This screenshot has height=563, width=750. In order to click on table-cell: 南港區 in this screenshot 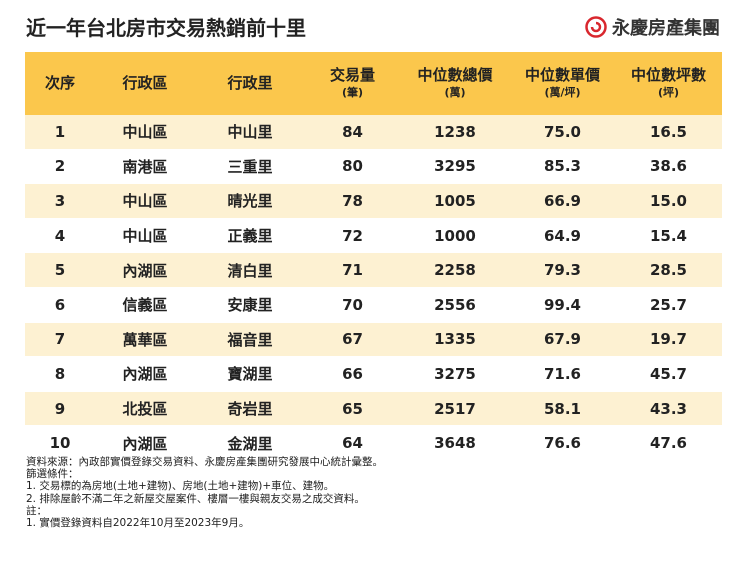, I will do `click(145, 167)`.